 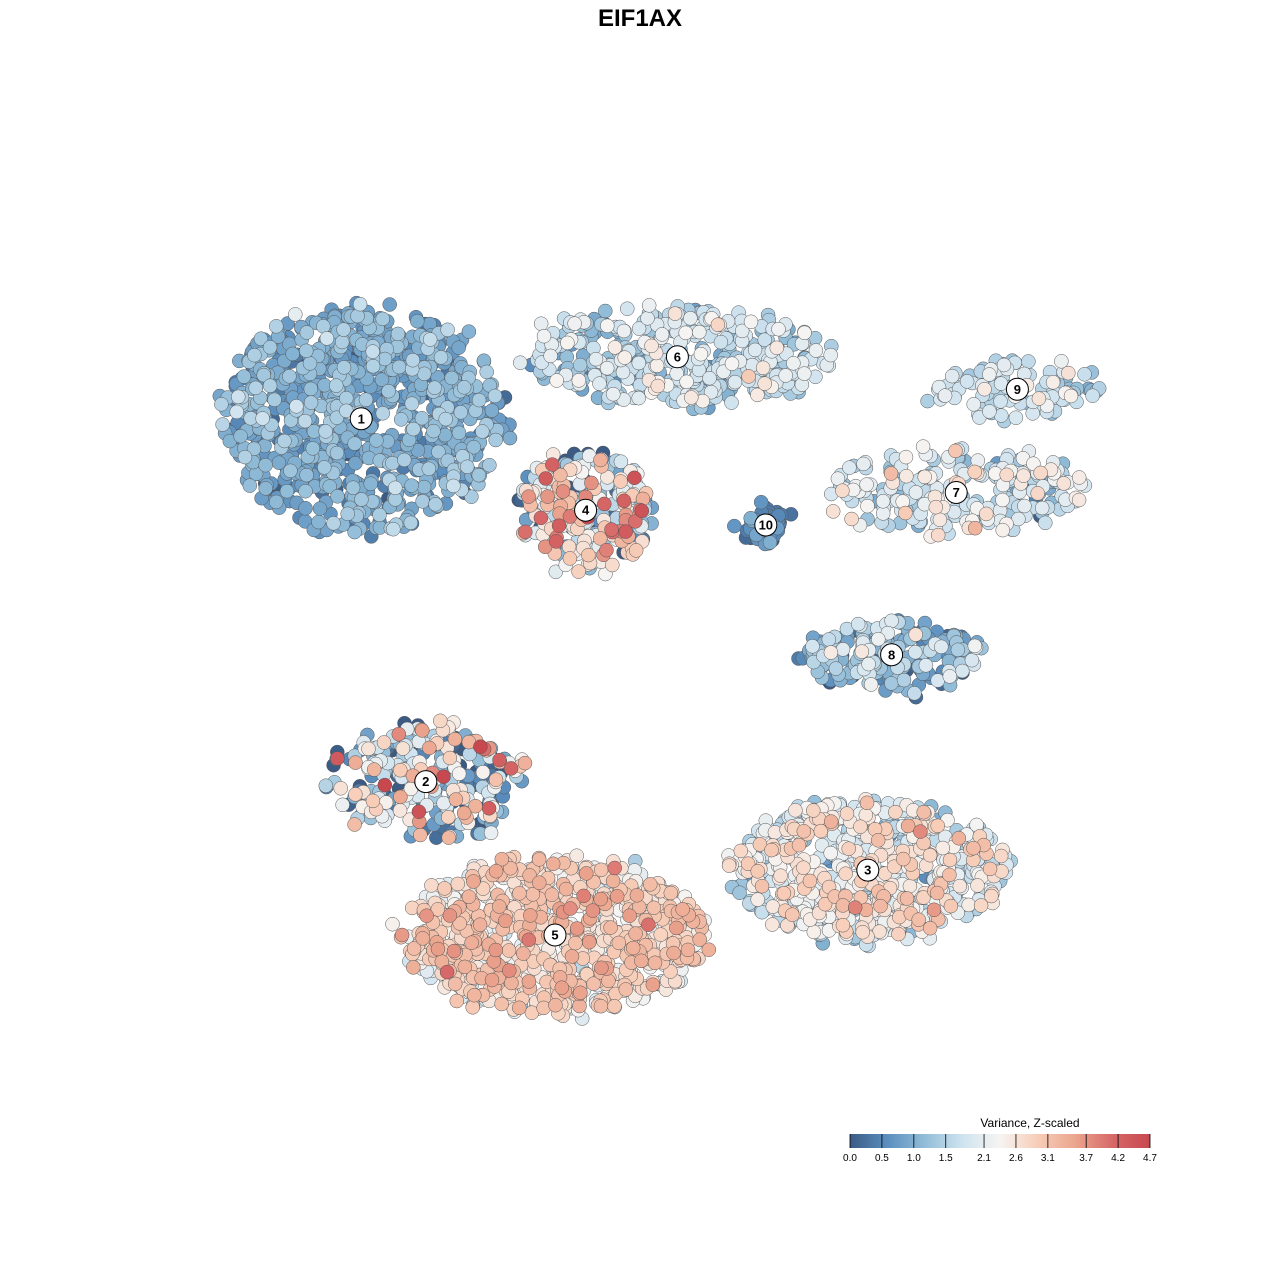 I want to click on cluster-label-3: 3, so click(x=868, y=870).